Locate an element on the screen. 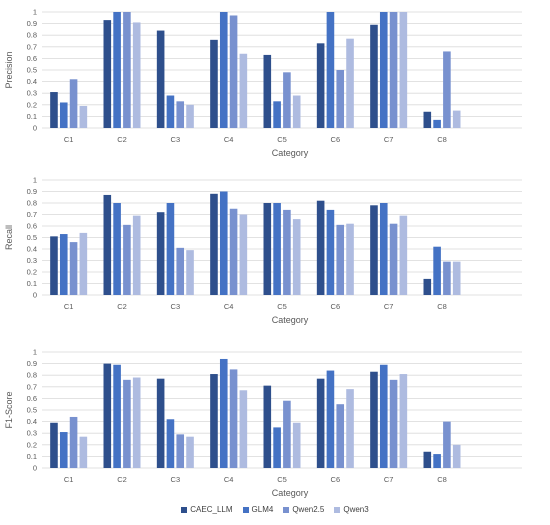 The width and height of the screenshot is (550, 525). chart-2-bar-c3-qwen3 is located at coordinates (190, 272).